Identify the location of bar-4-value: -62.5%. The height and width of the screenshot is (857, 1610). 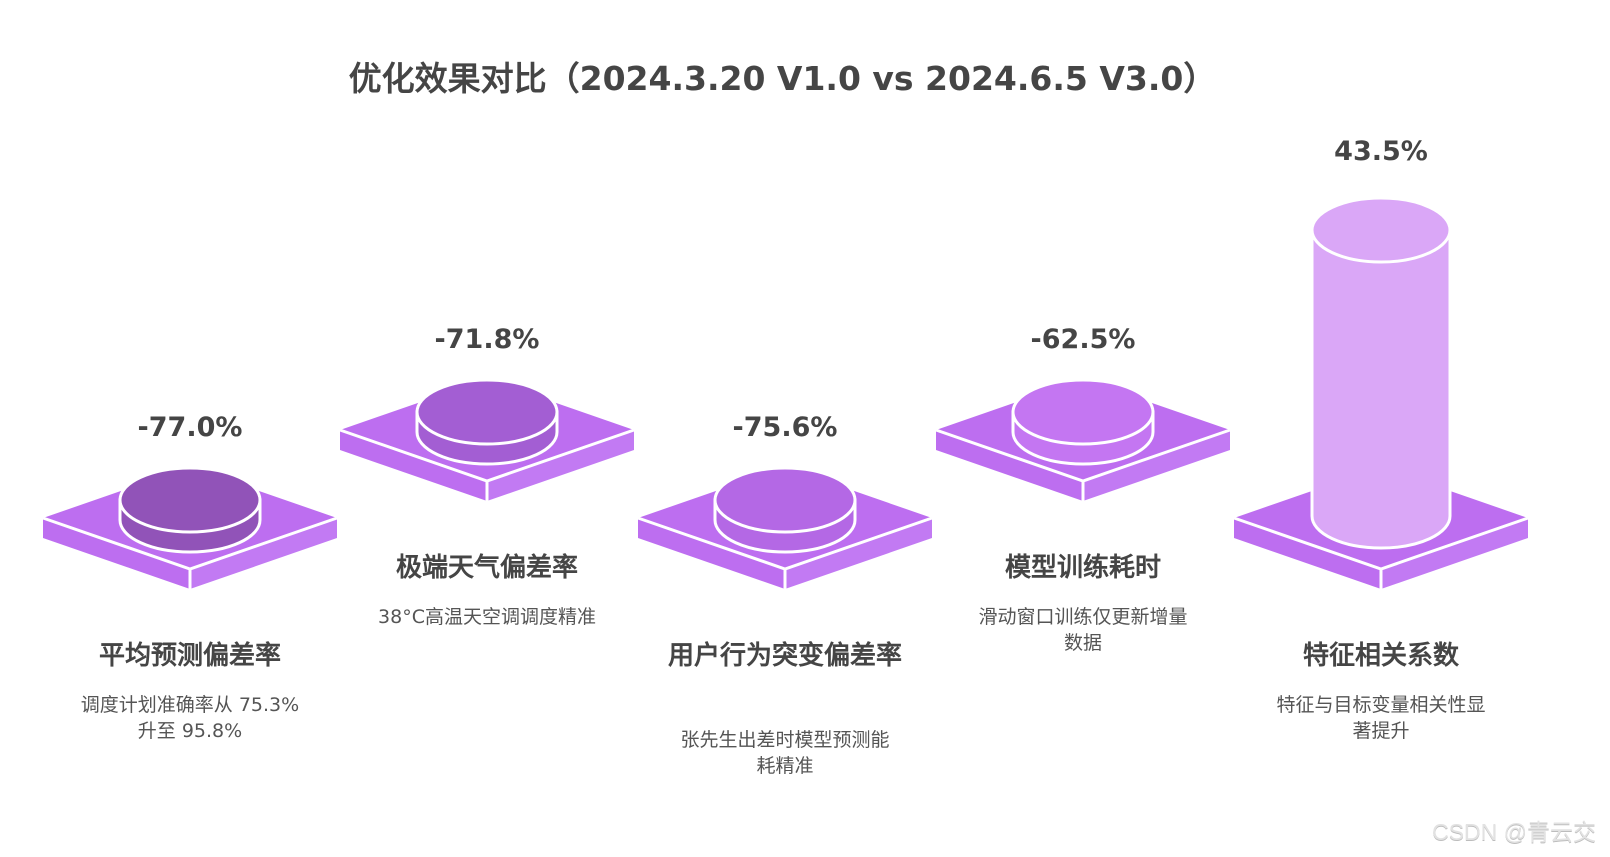
(1083, 339).